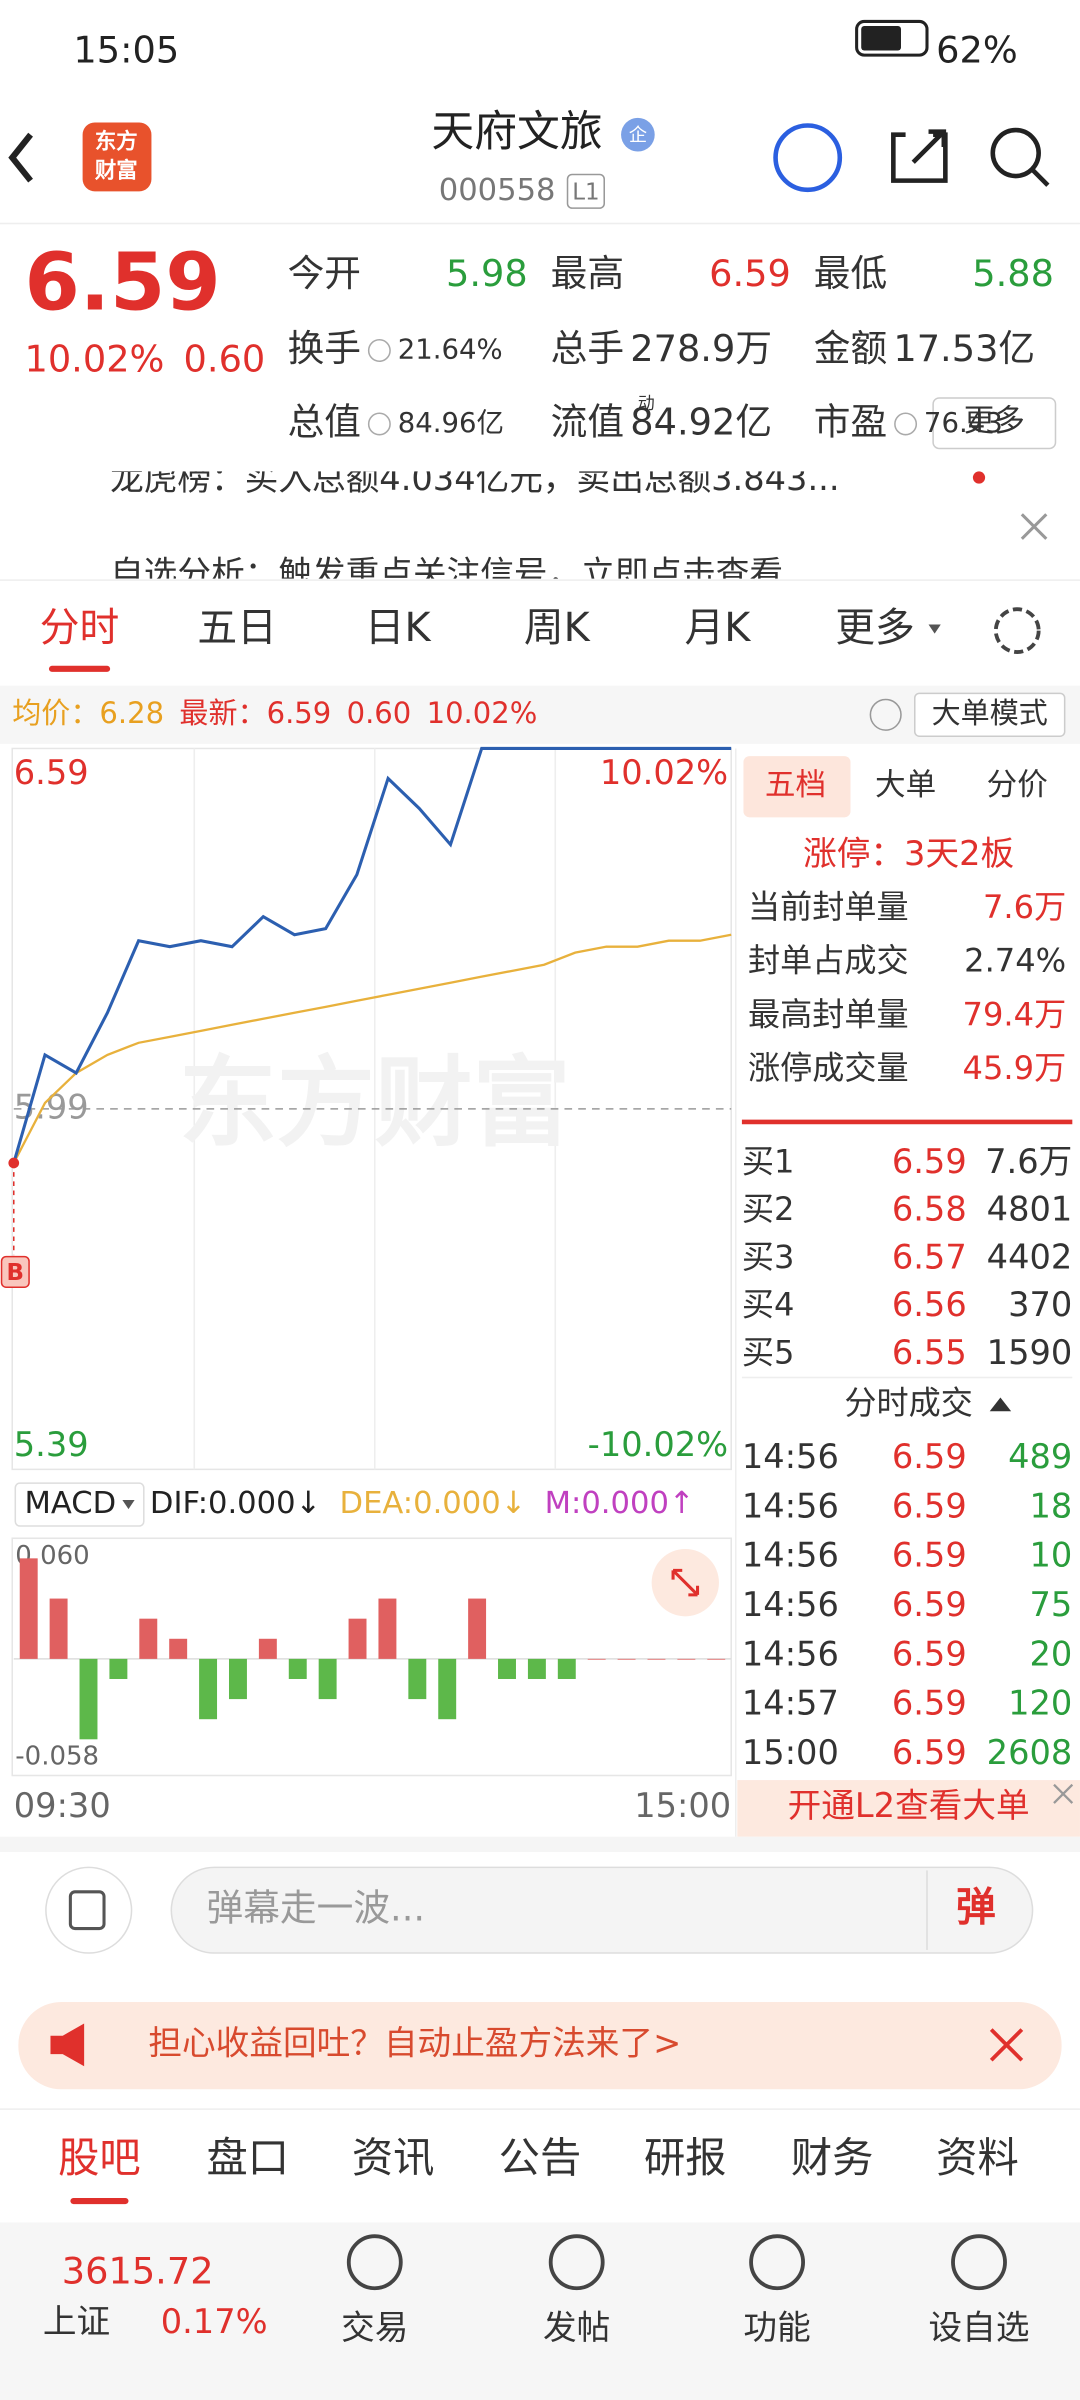 The image size is (1080, 2400). Describe the element at coordinates (450, 350) in the screenshot. I see `field-value: 21.64%` at that location.